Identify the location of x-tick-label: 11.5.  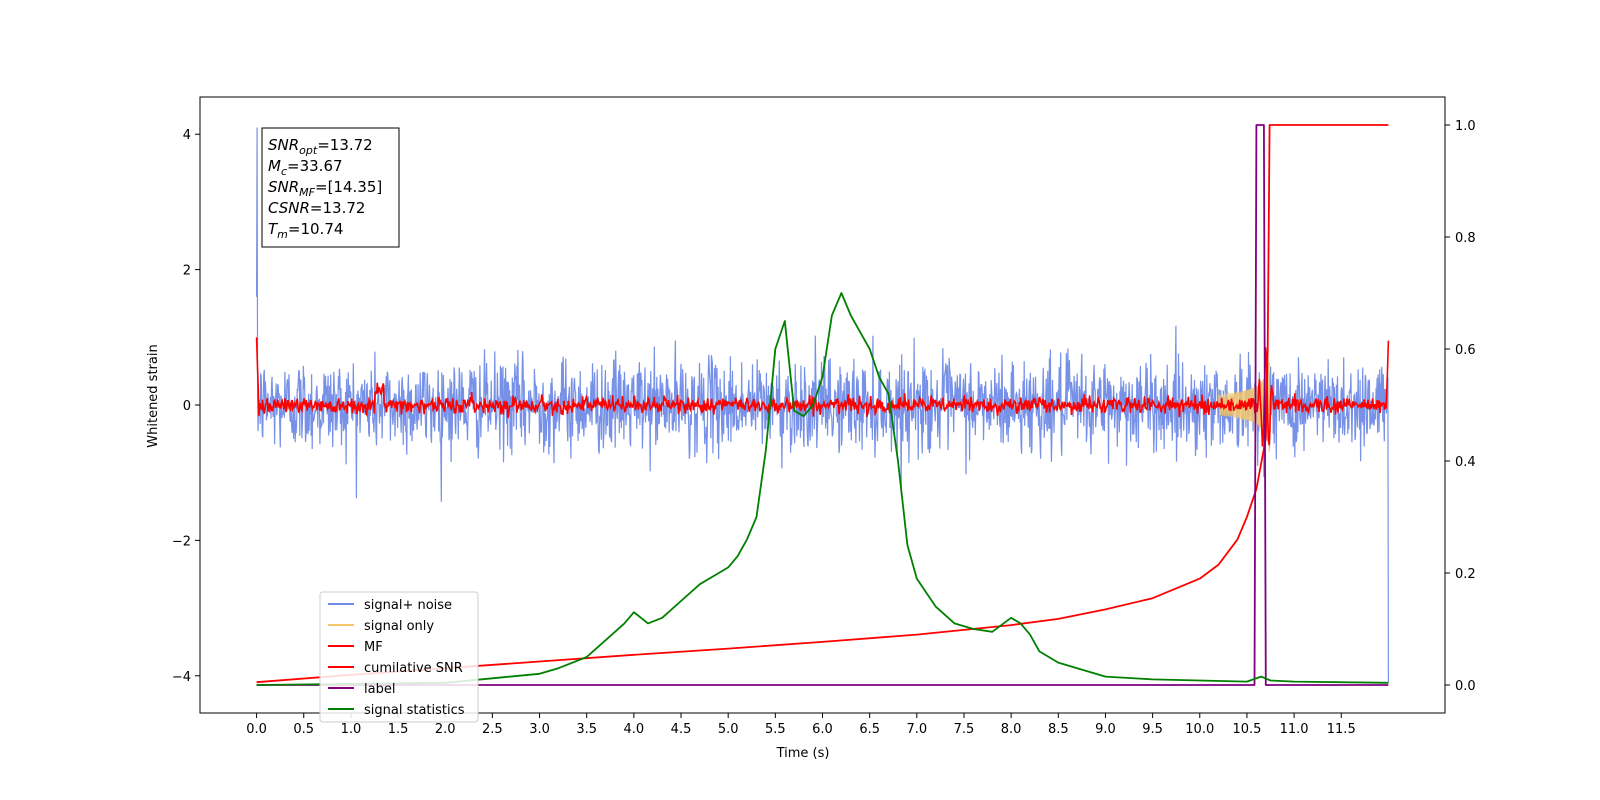
(1341, 729).